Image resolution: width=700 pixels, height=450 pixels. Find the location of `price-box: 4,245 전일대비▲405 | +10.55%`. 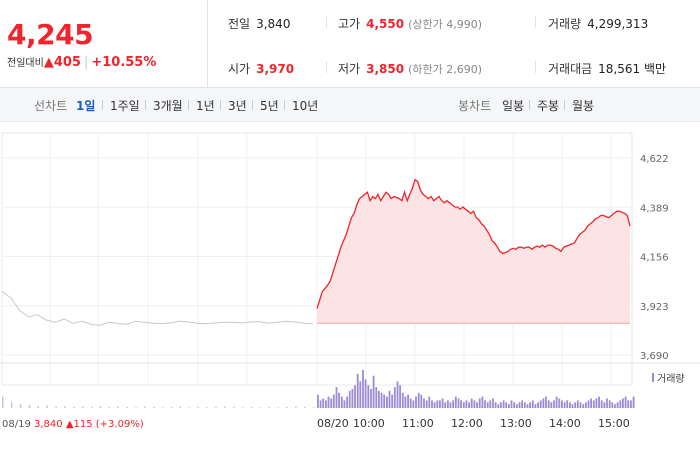

price-box: 4,245 전일대비▲405 | +10.55% is located at coordinates (104, 44).